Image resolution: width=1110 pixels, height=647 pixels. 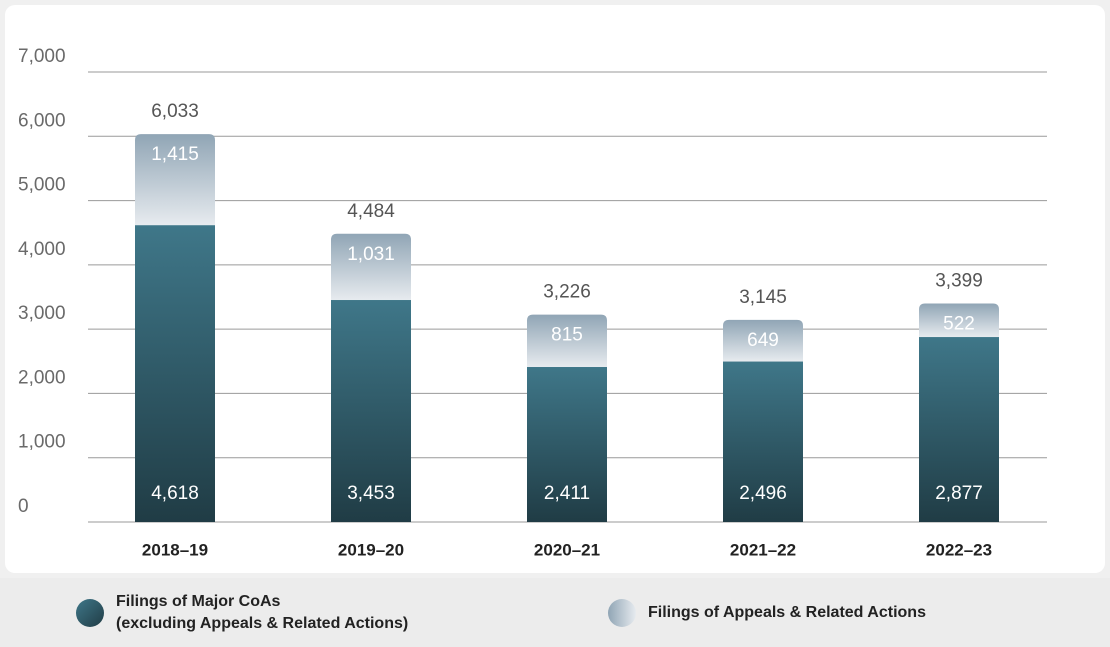 What do you see at coordinates (175, 111) in the screenshot?
I see `total-label: 6,033` at bounding box center [175, 111].